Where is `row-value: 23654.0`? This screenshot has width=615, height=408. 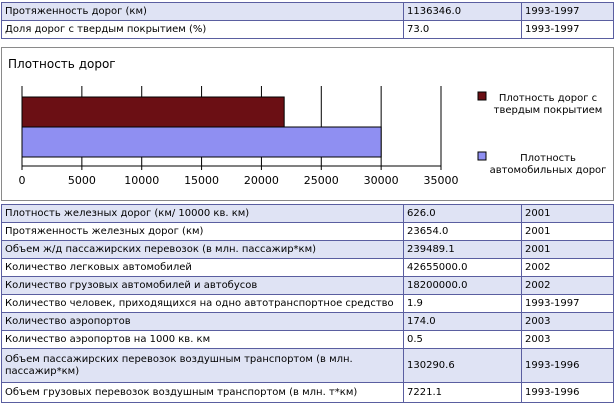 row-value: 23654.0 is located at coordinates (462, 231).